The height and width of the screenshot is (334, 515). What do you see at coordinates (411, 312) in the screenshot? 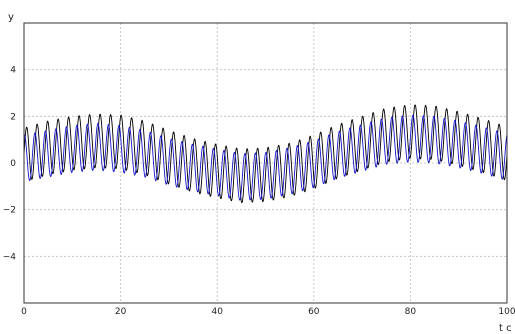
I see `x-tick-label-80: 80` at bounding box center [411, 312].